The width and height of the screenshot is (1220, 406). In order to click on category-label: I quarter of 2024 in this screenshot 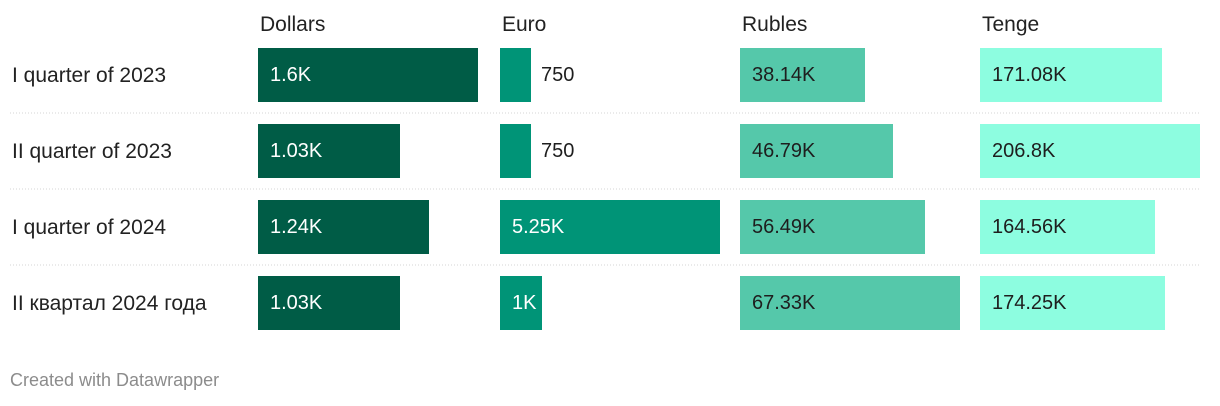, I will do `click(89, 227)`.